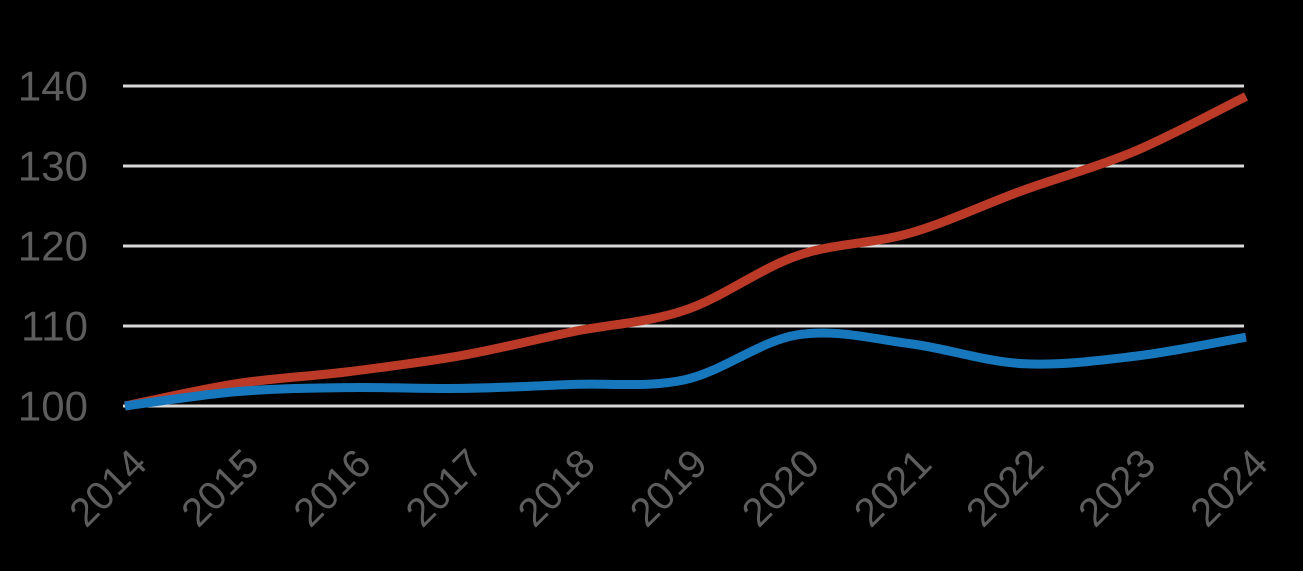 This screenshot has height=571, width=1303. What do you see at coordinates (53, 86) in the screenshot?
I see `y-tick-label-140: 140` at bounding box center [53, 86].